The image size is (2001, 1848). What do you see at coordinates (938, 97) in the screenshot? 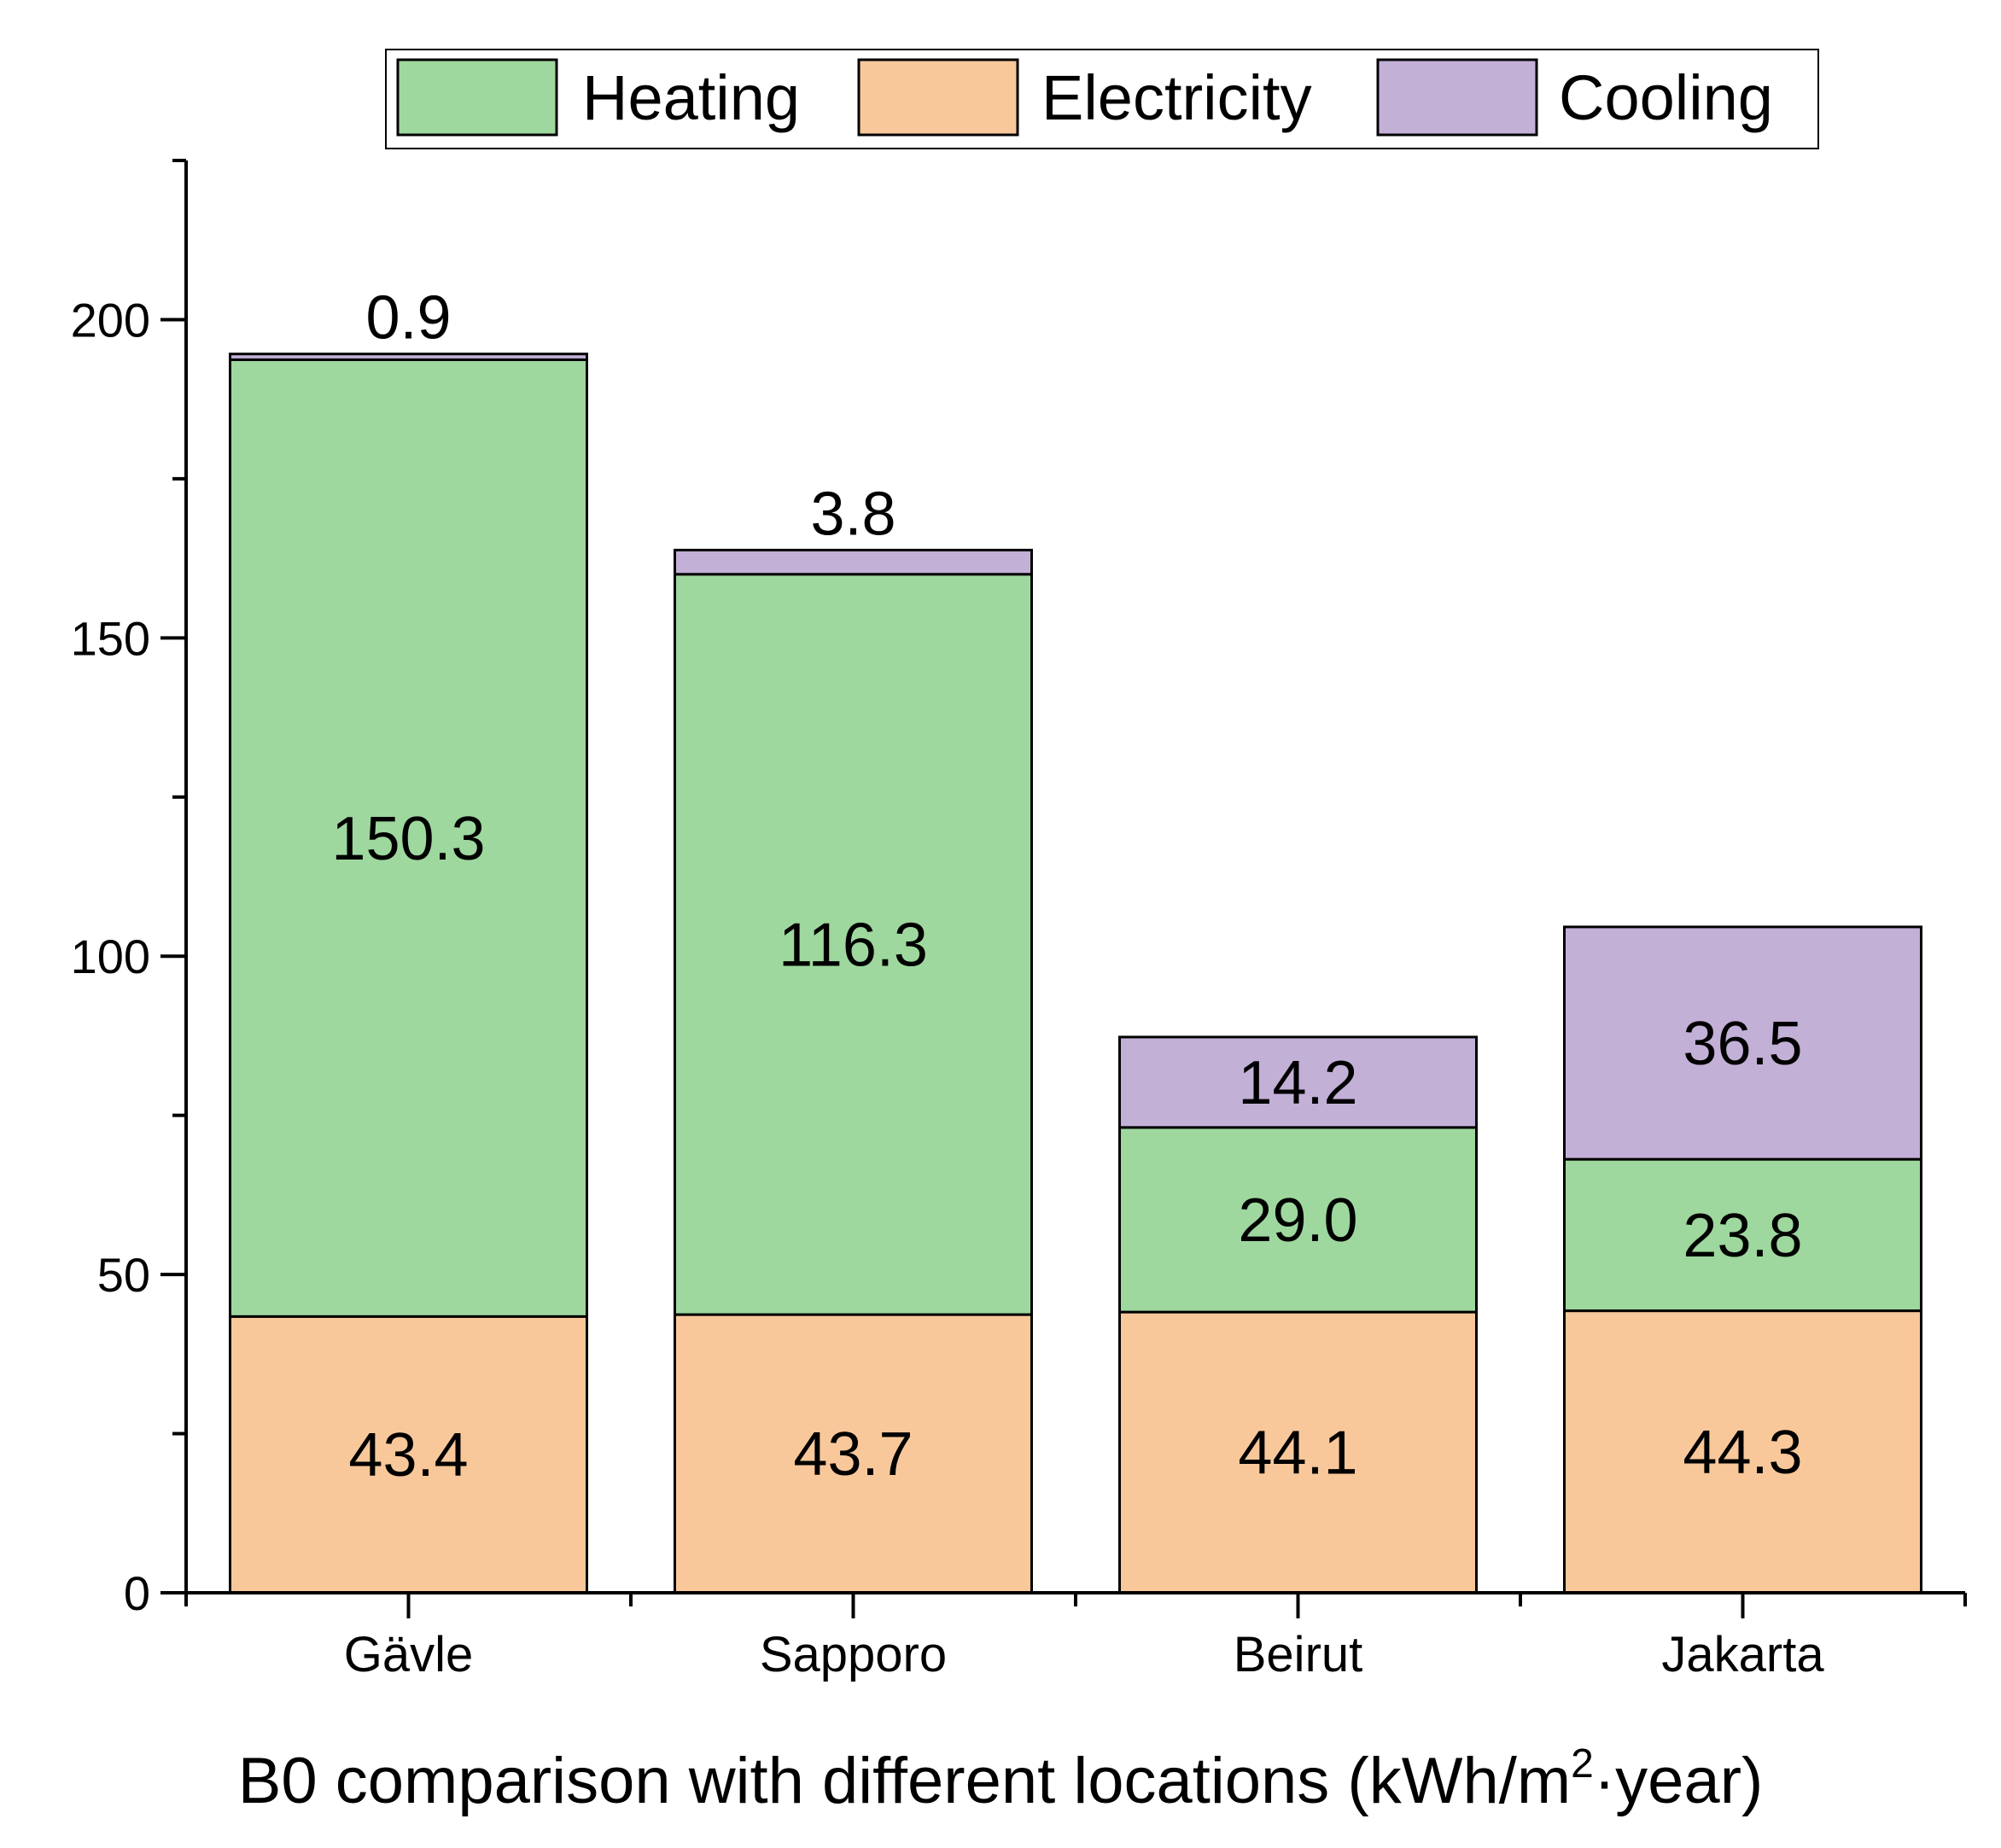
I see `legend-swatch-electricity` at bounding box center [938, 97].